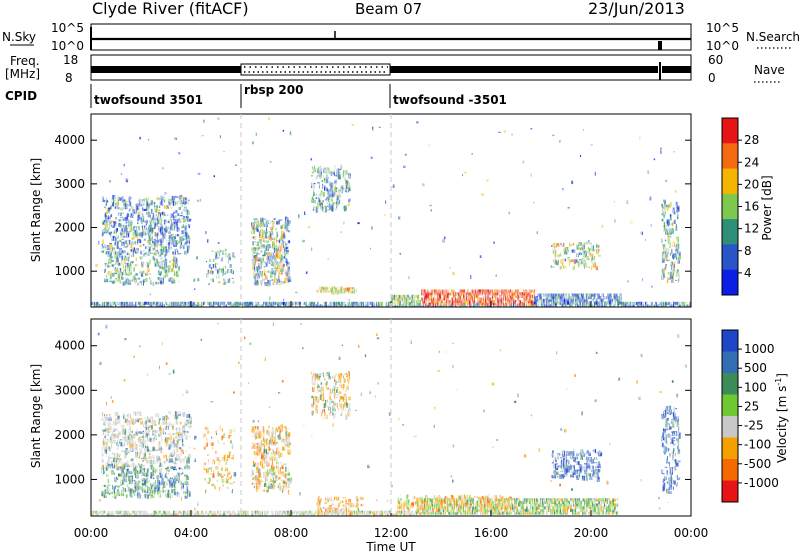  What do you see at coordinates (67, 28) in the screenshot?
I see `nsky-tick-top: 10^5` at bounding box center [67, 28].